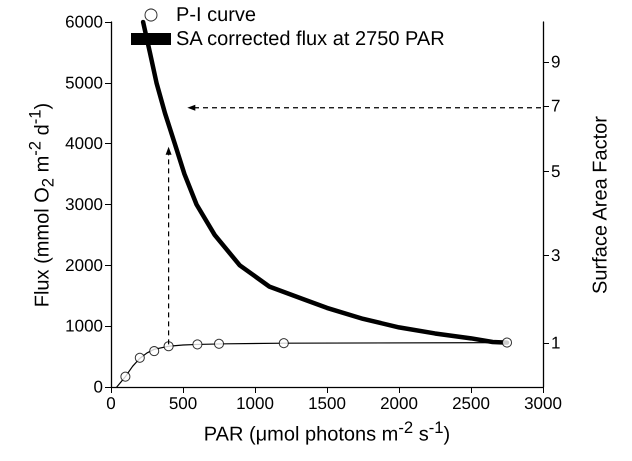 The image size is (632, 461). Describe the element at coordinates (555, 256) in the screenshot. I see `category-label: 3` at that location.